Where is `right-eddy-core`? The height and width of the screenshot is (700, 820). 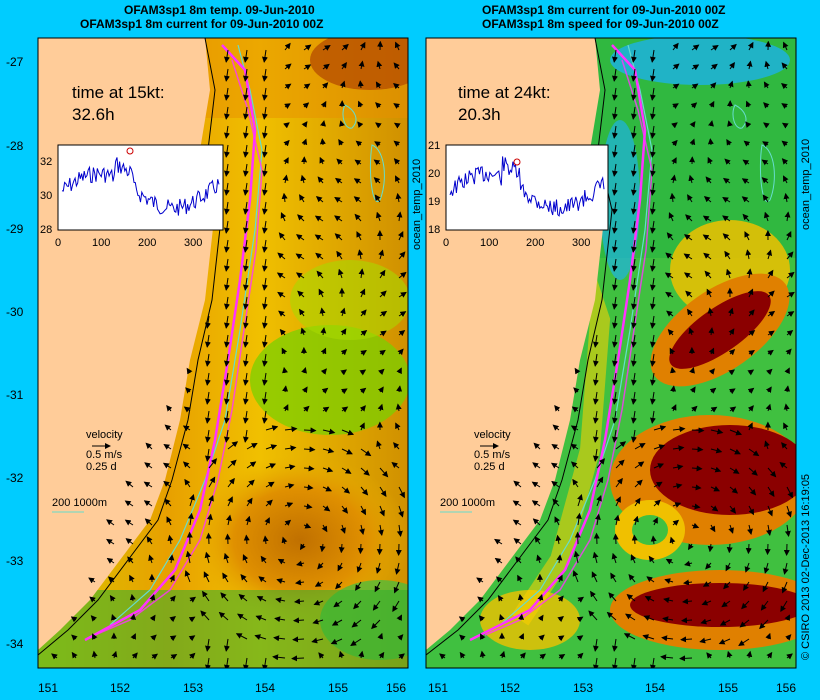
right-eddy-core is located at coordinates (723, 470).